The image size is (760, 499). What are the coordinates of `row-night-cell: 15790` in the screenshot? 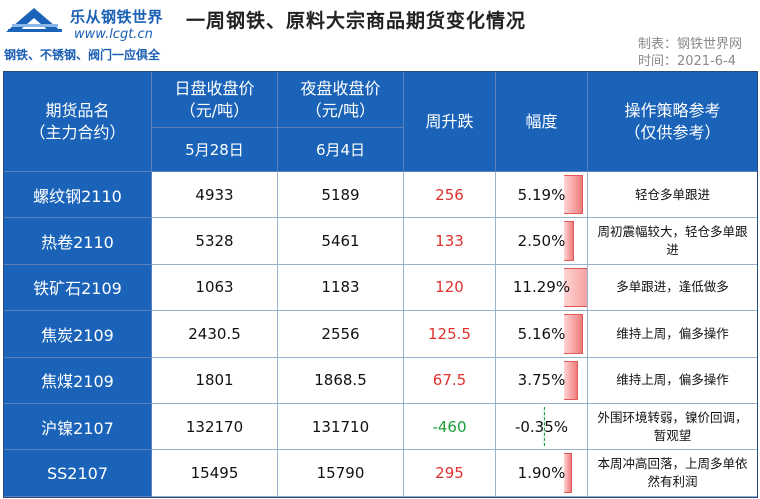 It's located at (341, 473).